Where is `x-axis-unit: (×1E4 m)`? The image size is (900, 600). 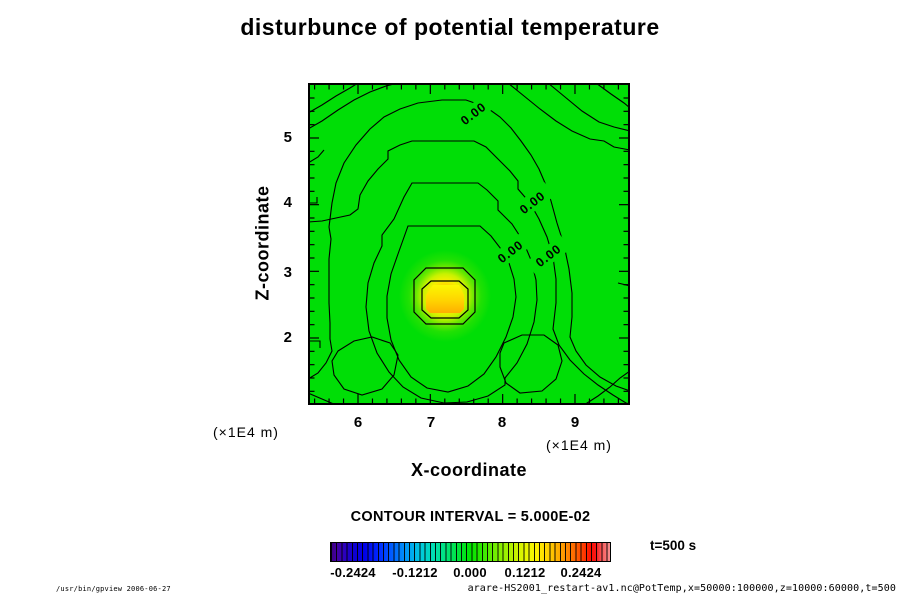 x-axis-unit: (×1E4 m) is located at coordinates (579, 445).